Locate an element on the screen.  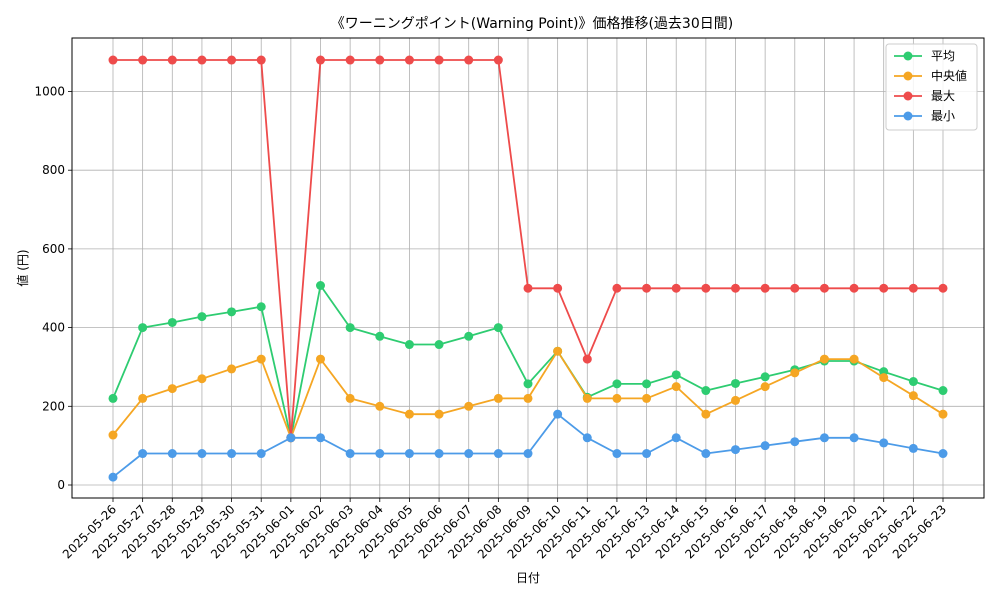
legend-item: 最小 is located at coordinates (924, 116).